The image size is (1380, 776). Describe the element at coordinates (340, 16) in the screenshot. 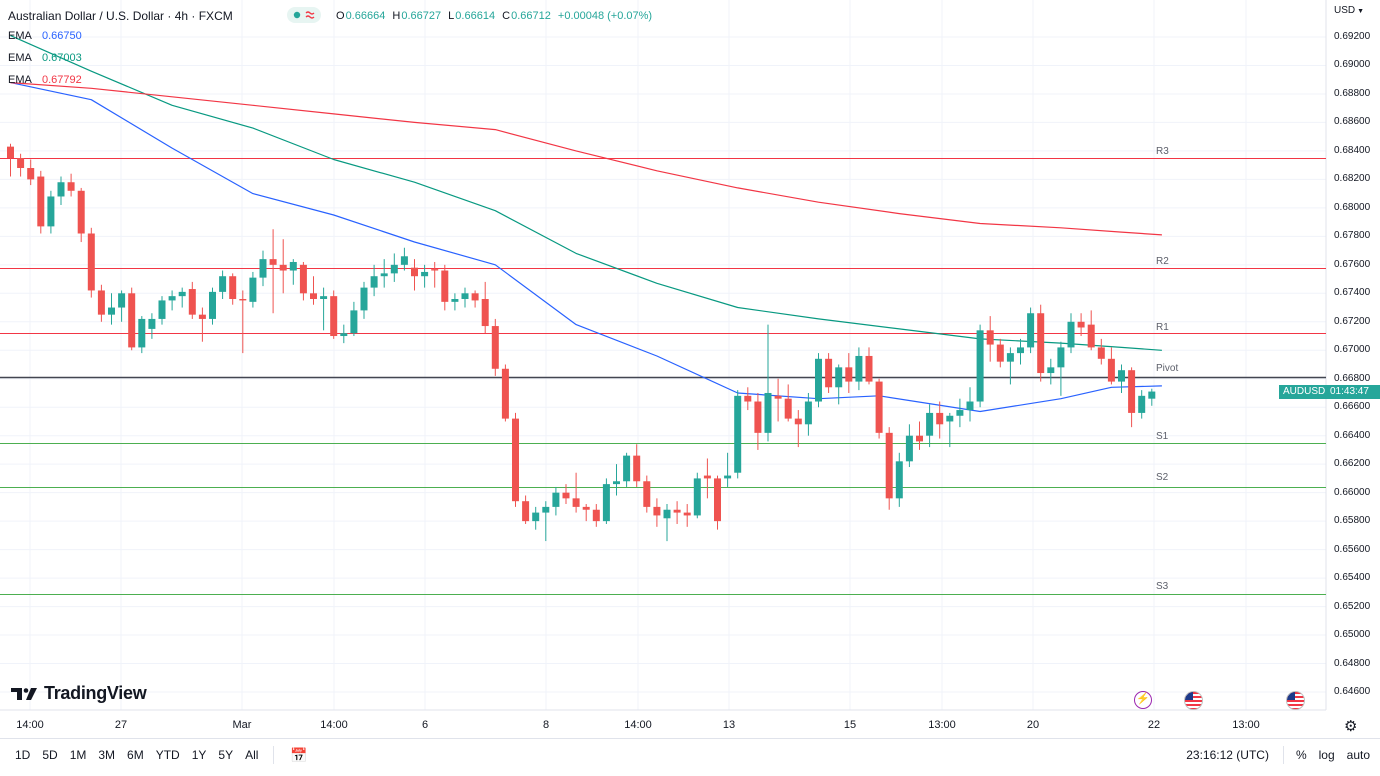

I see `open-label: O` at that location.